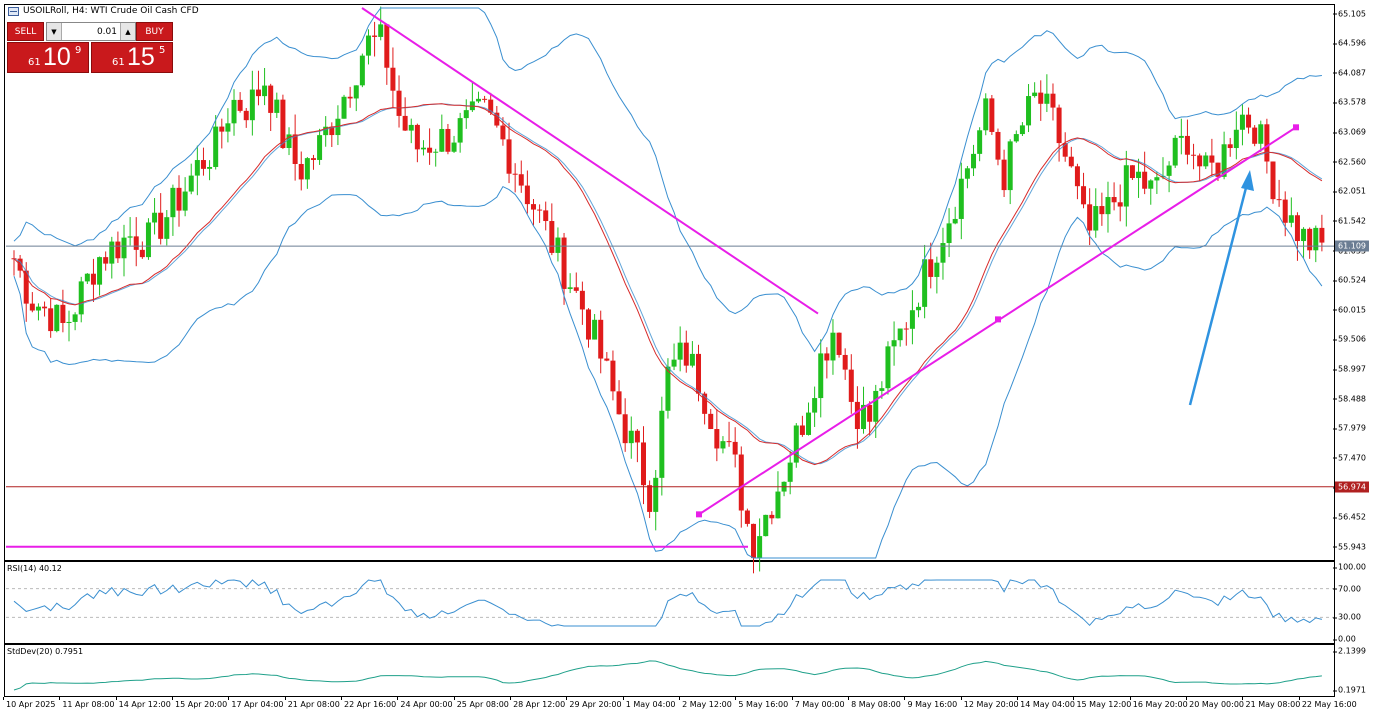  Describe the element at coordinates (669, 670) in the screenshot. I see `stddev-pane` at that location.